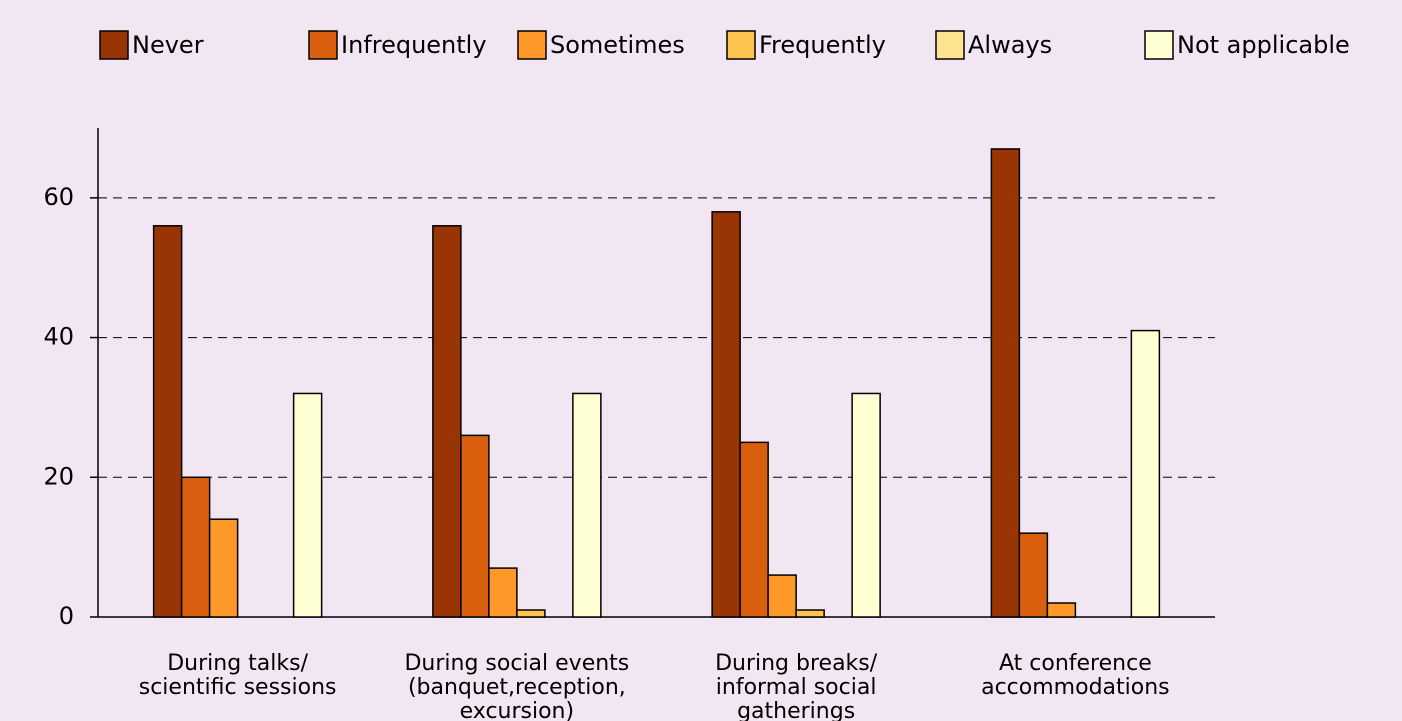  I want to click on x-tick-label-line: During breaks/, so click(796, 663).